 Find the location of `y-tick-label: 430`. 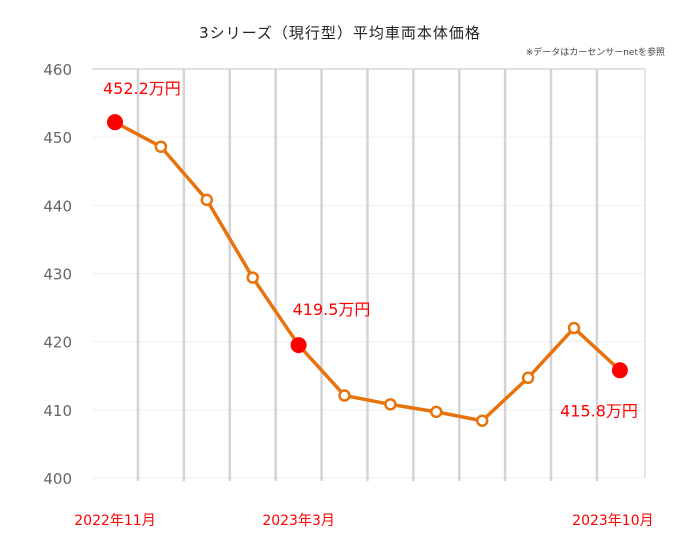

y-tick-label: 430 is located at coordinates (57, 275).